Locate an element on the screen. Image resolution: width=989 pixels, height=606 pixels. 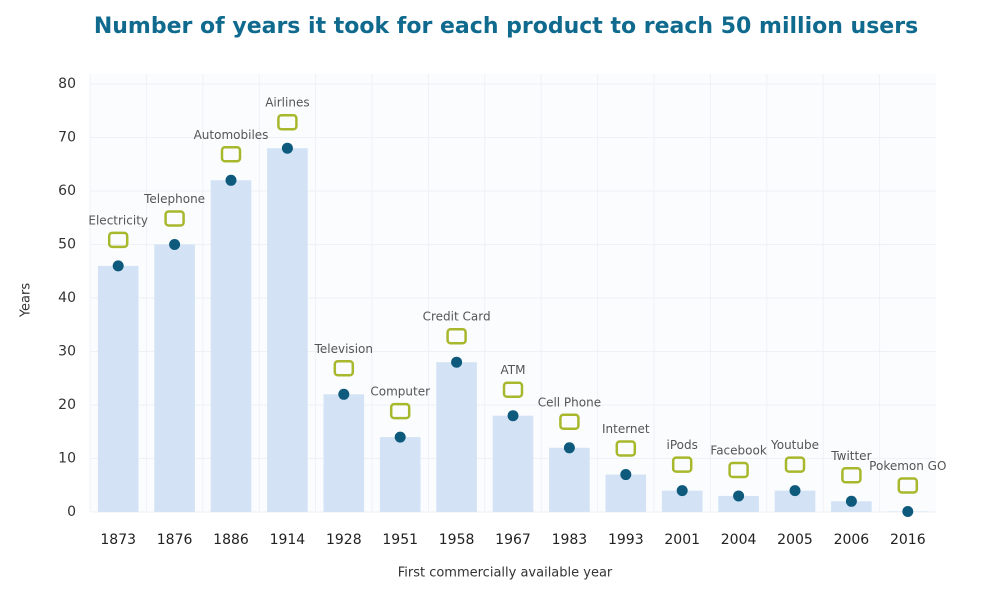
y-tick-label: 60 is located at coordinates (67, 191).